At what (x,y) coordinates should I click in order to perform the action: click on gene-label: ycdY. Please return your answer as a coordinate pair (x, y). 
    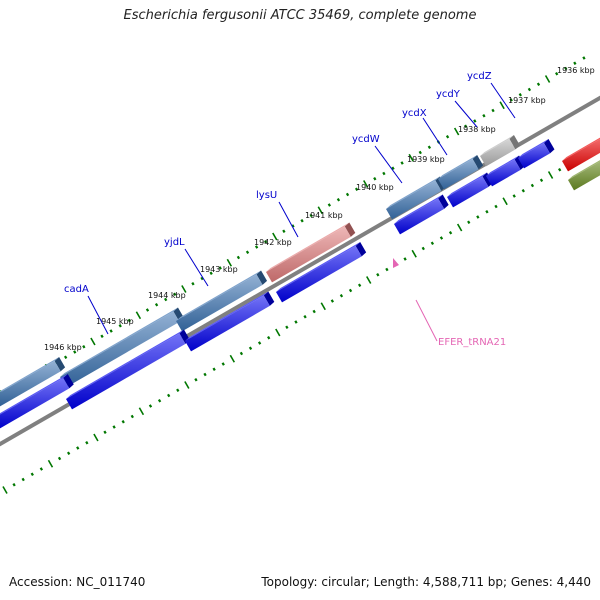
    Looking at the image, I should click on (448, 94).